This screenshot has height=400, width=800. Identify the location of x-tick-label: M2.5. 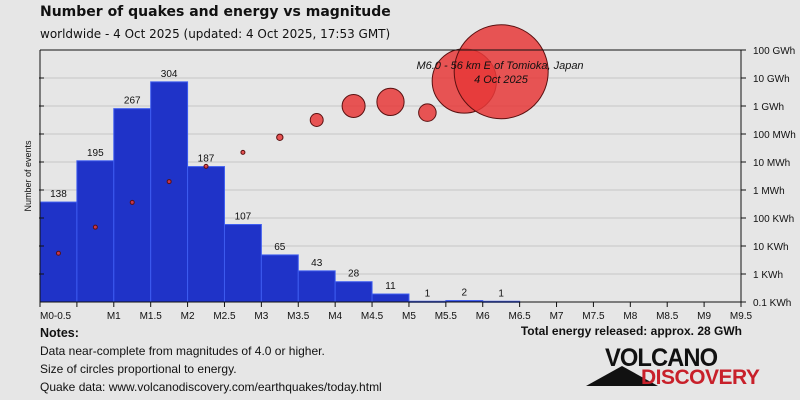
(224, 316).